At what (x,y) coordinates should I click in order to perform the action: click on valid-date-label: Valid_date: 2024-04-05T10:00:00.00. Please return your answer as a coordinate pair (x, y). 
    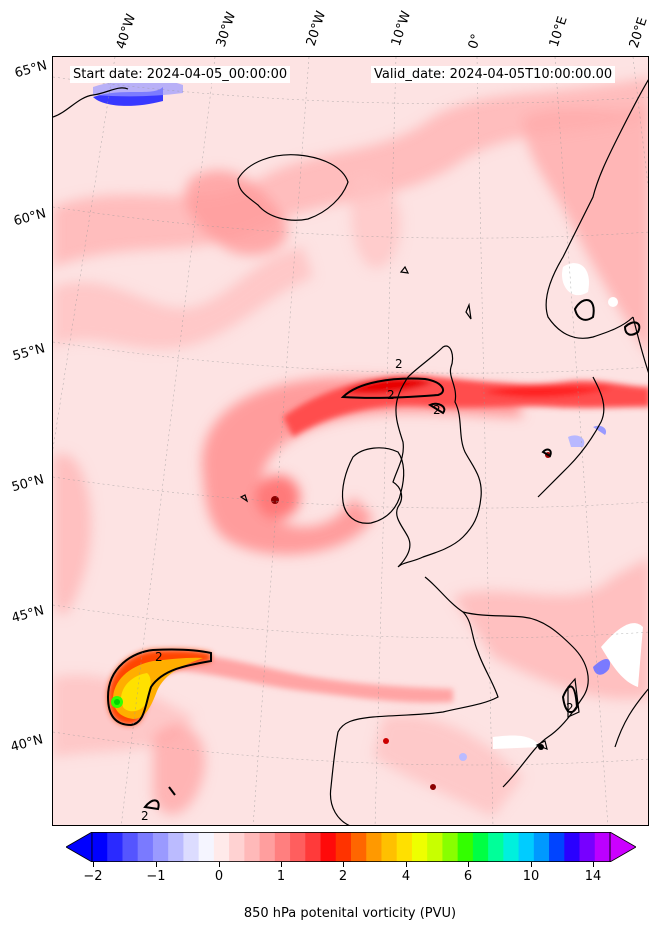
    Looking at the image, I should click on (493, 74).